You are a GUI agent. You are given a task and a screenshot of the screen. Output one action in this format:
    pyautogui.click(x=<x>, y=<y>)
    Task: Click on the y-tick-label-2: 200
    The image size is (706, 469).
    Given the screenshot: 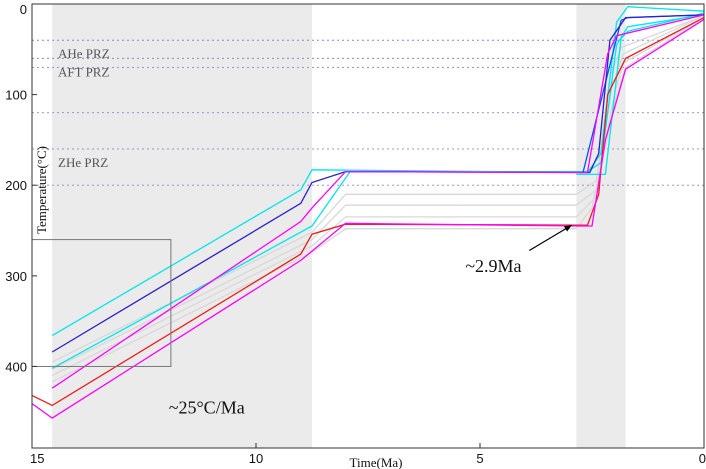 What is the action you would take?
    pyautogui.click(x=16, y=185)
    